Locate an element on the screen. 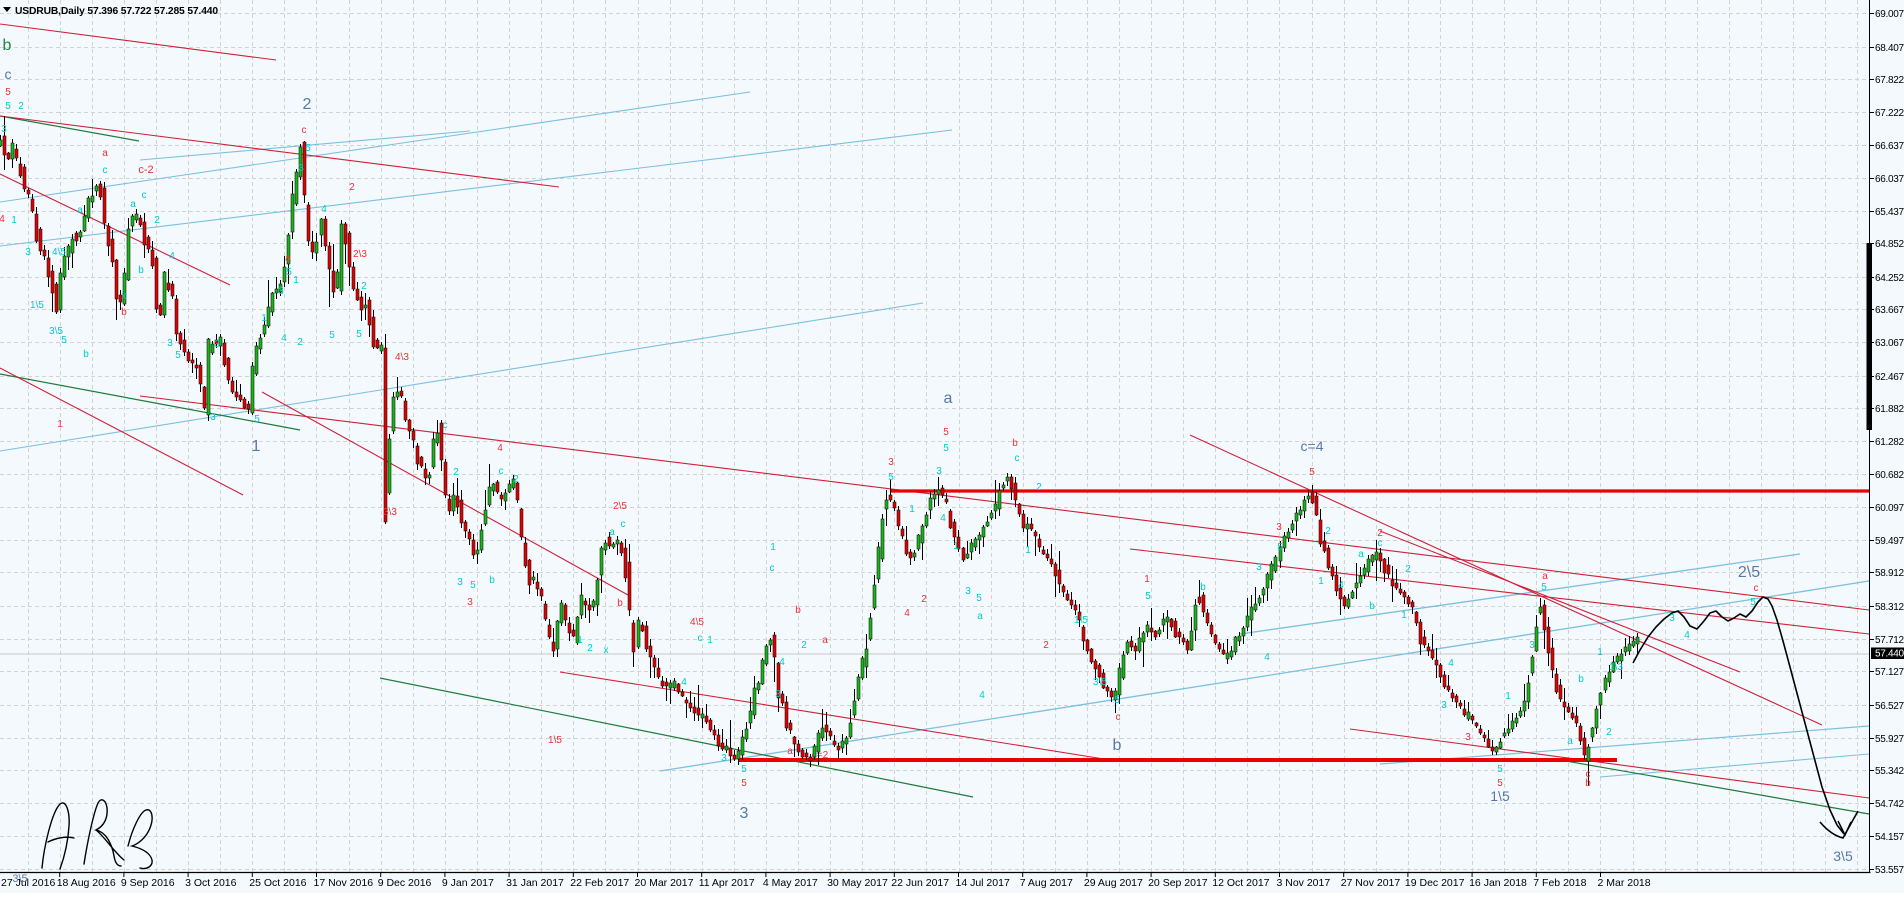  svg-text: 67.822 is located at coordinates (1889, 80).